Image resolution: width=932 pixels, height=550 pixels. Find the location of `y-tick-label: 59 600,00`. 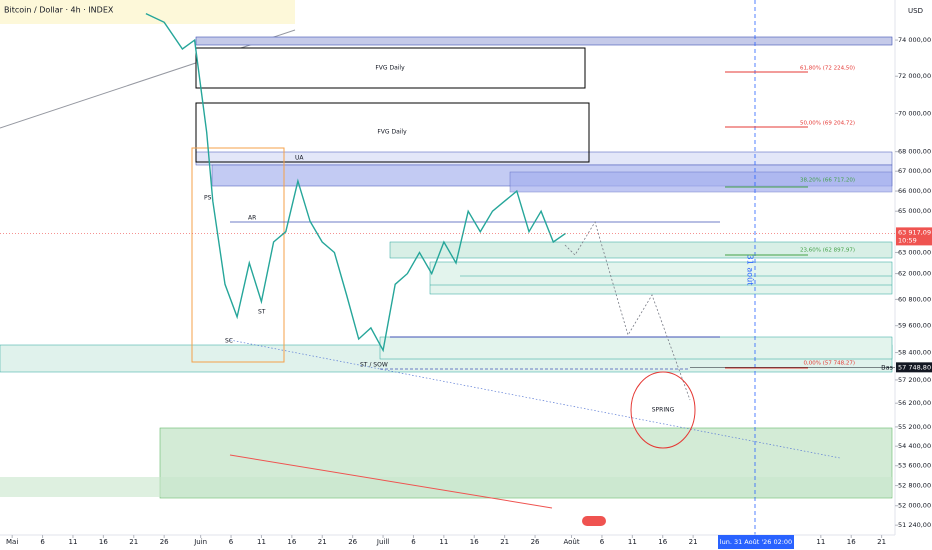

y-tick-label: 59 600,00 is located at coordinates (914, 326).